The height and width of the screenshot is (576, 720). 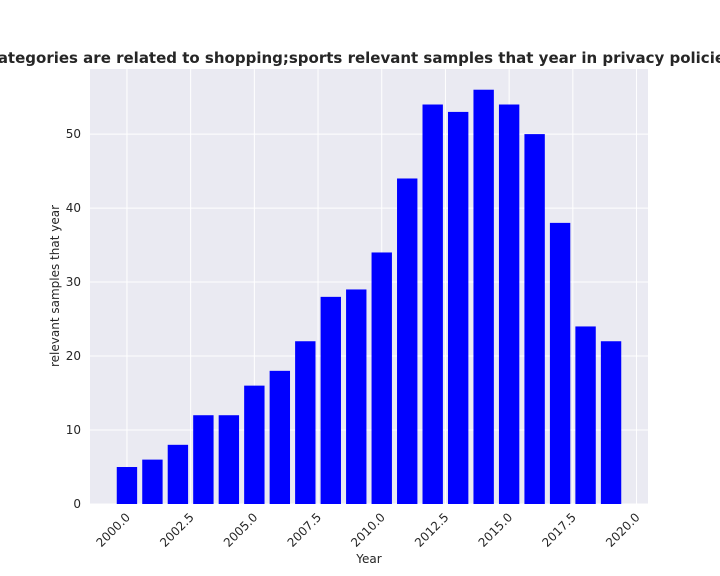 I want to click on x-tick-label: 2010.0, so click(x=368, y=530).